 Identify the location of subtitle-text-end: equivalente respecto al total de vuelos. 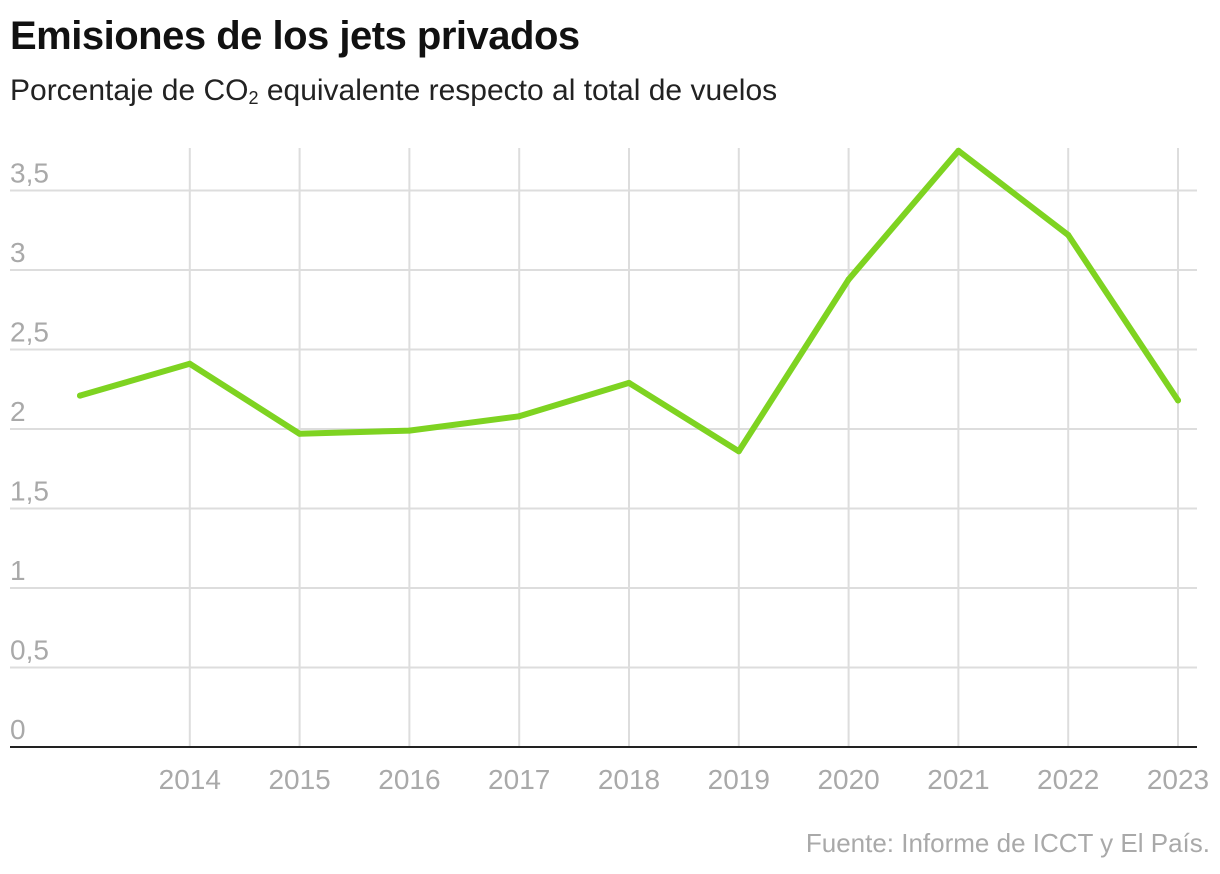
(518, 90).